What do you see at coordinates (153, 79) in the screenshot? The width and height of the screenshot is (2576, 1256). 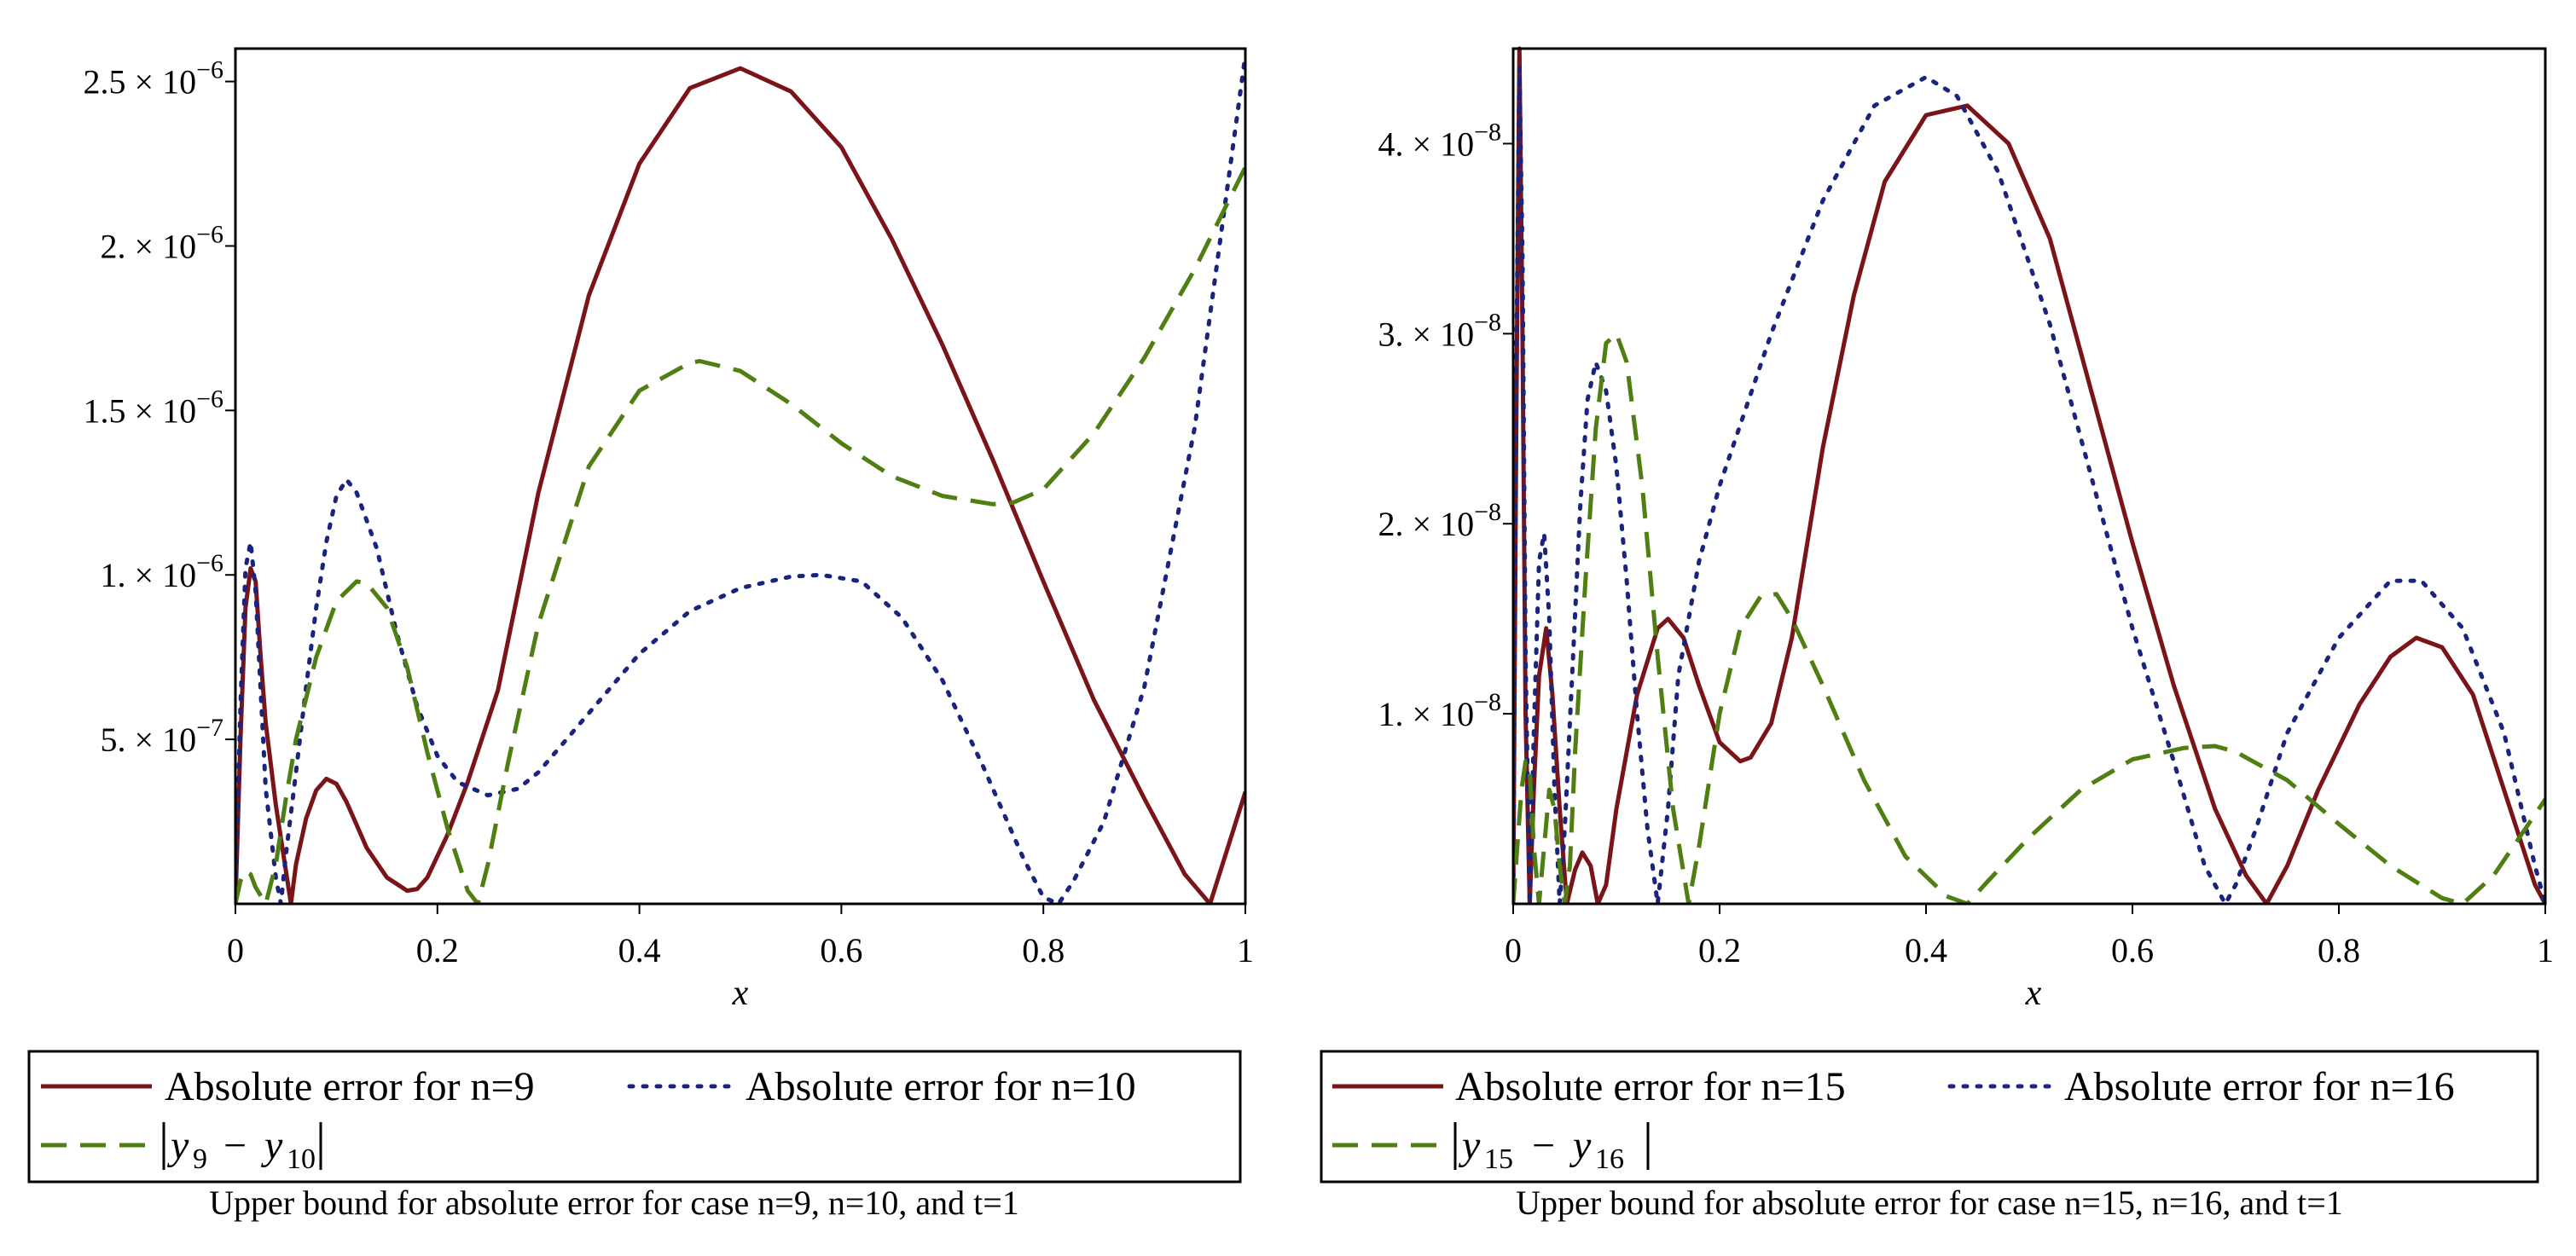 I see `y-tick-label: 2.5 × 10⁻⁶` at bounding box center [153, 79].